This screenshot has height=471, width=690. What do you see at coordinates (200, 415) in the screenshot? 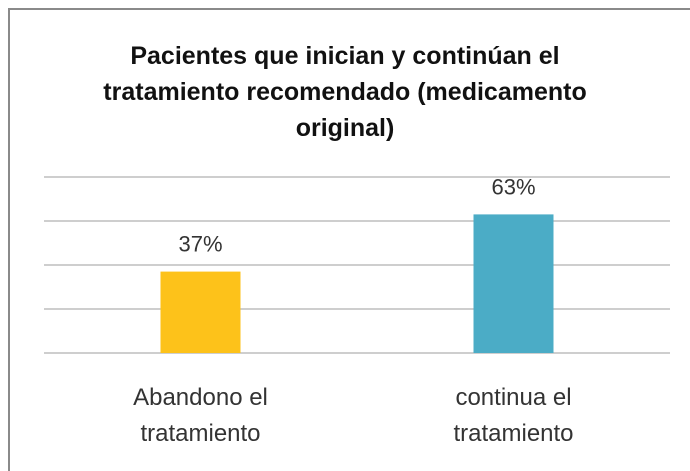
I see `x-tick-label: Abandono el tratamiento` at bounding box center [200, 415].